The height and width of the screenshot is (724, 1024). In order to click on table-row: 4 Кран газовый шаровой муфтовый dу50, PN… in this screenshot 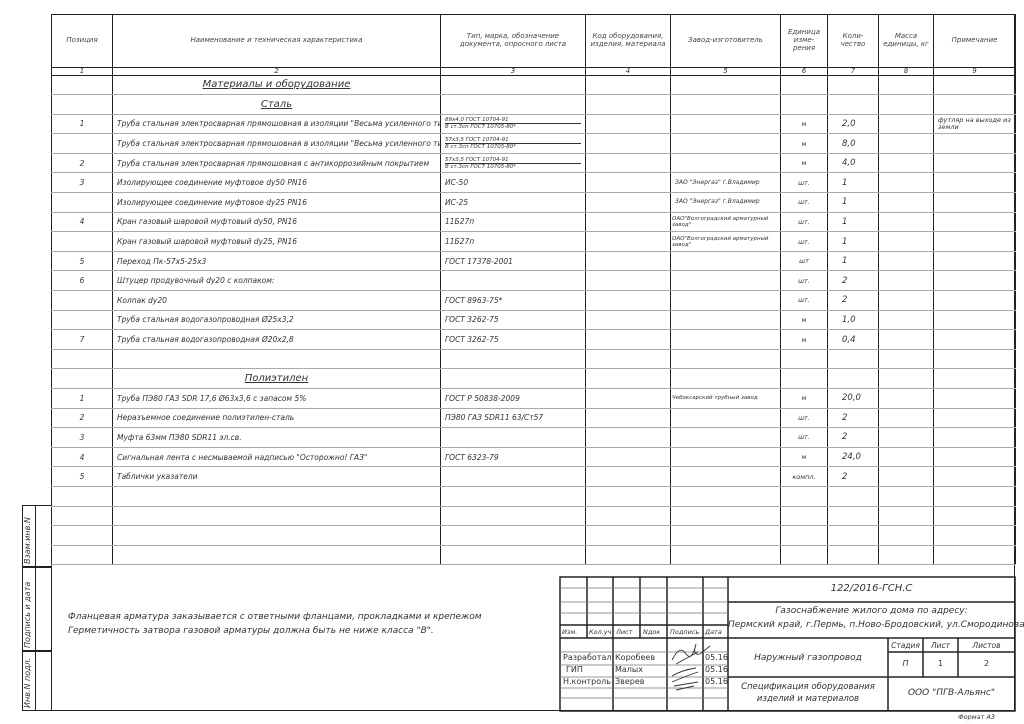, I will do `click(533, 222)`.